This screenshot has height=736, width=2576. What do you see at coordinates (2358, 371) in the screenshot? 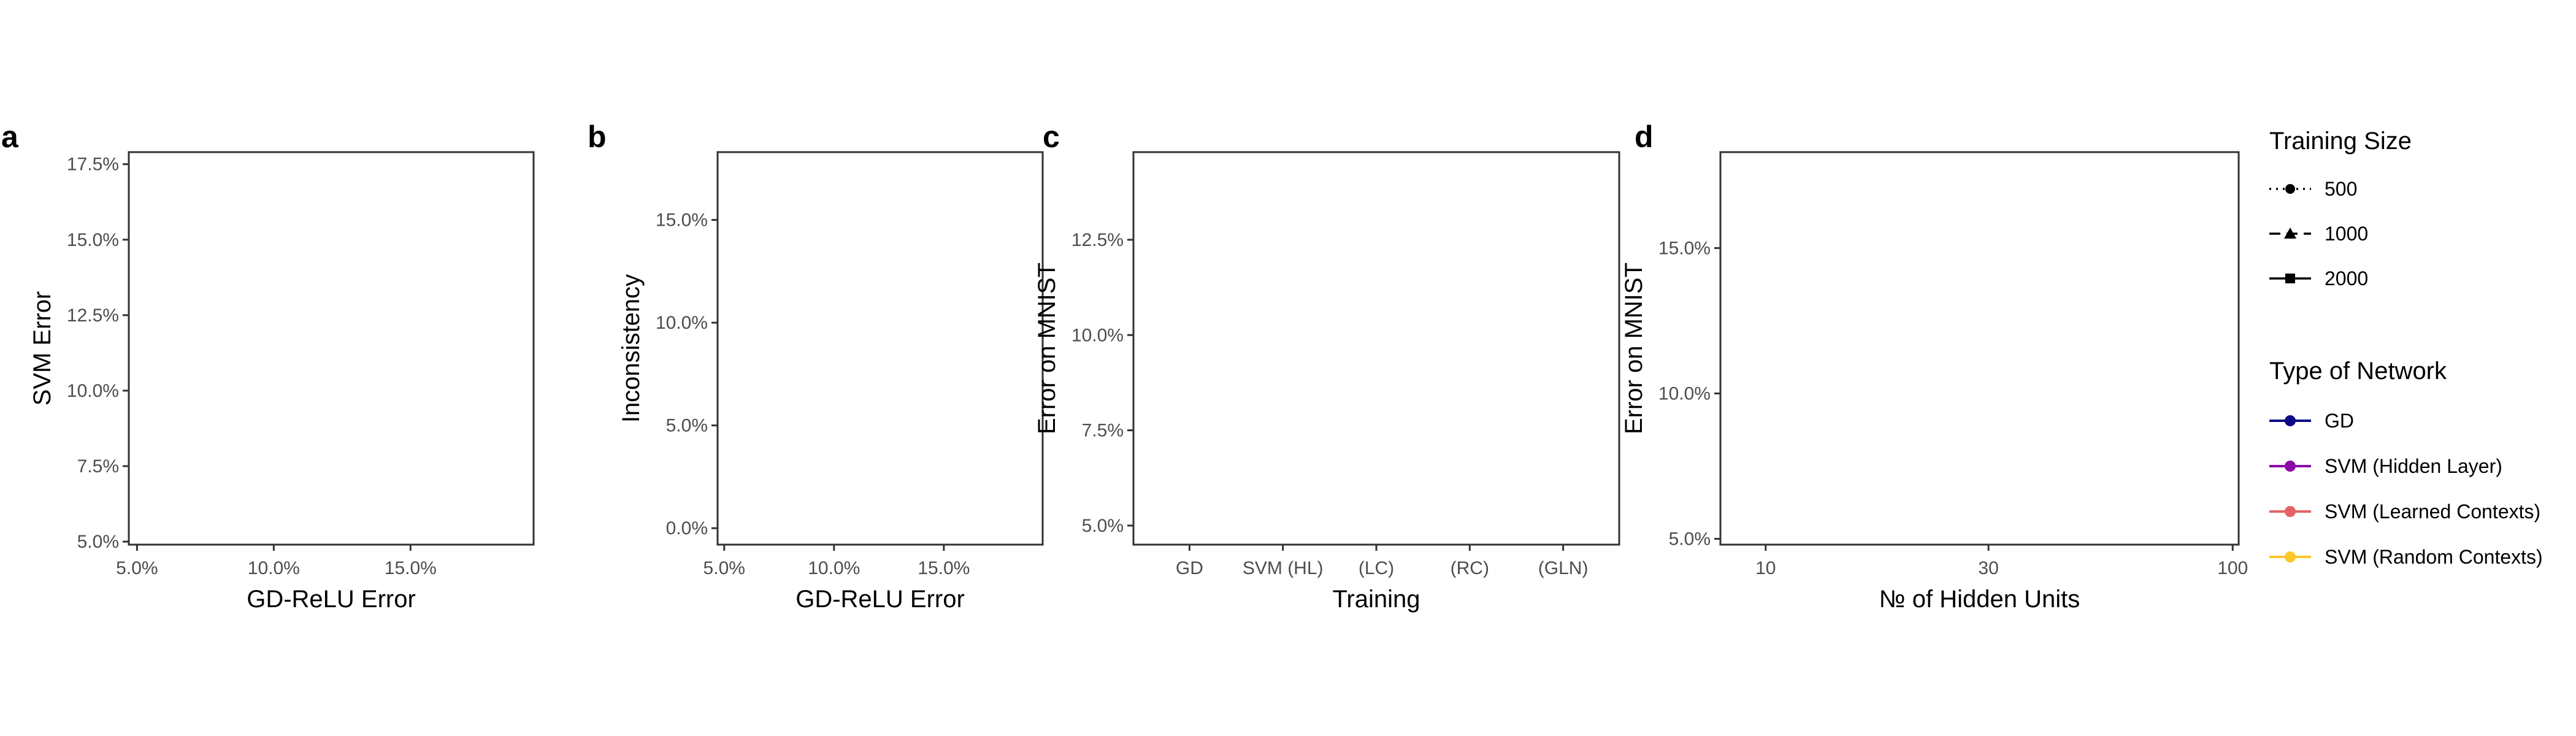
I see `legend-network-title: Type of Network` at bounding box center [2358, 371].